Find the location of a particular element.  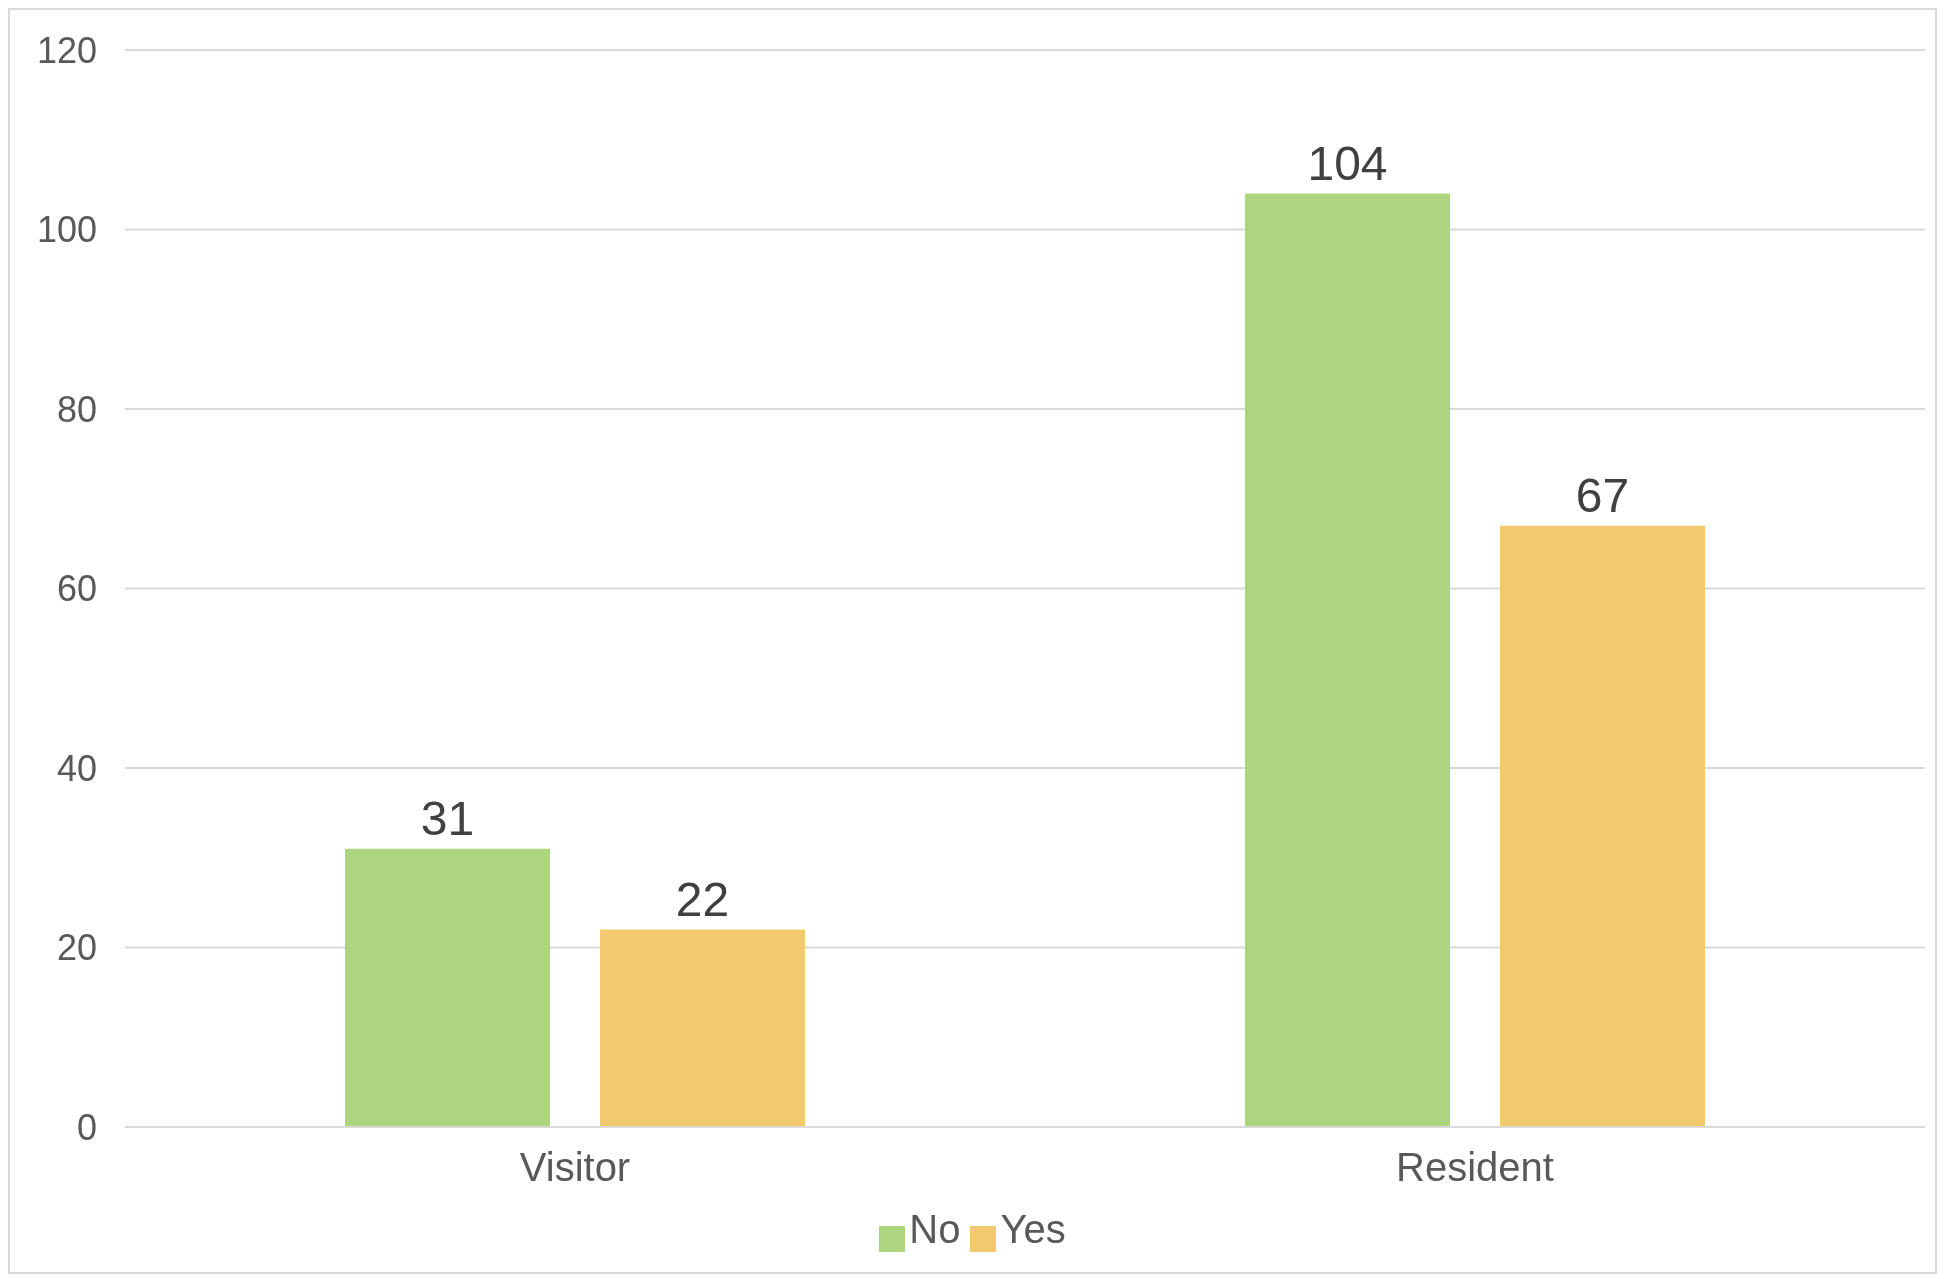

x-tick-label: Resident is located at coordinates (1475, 1167).